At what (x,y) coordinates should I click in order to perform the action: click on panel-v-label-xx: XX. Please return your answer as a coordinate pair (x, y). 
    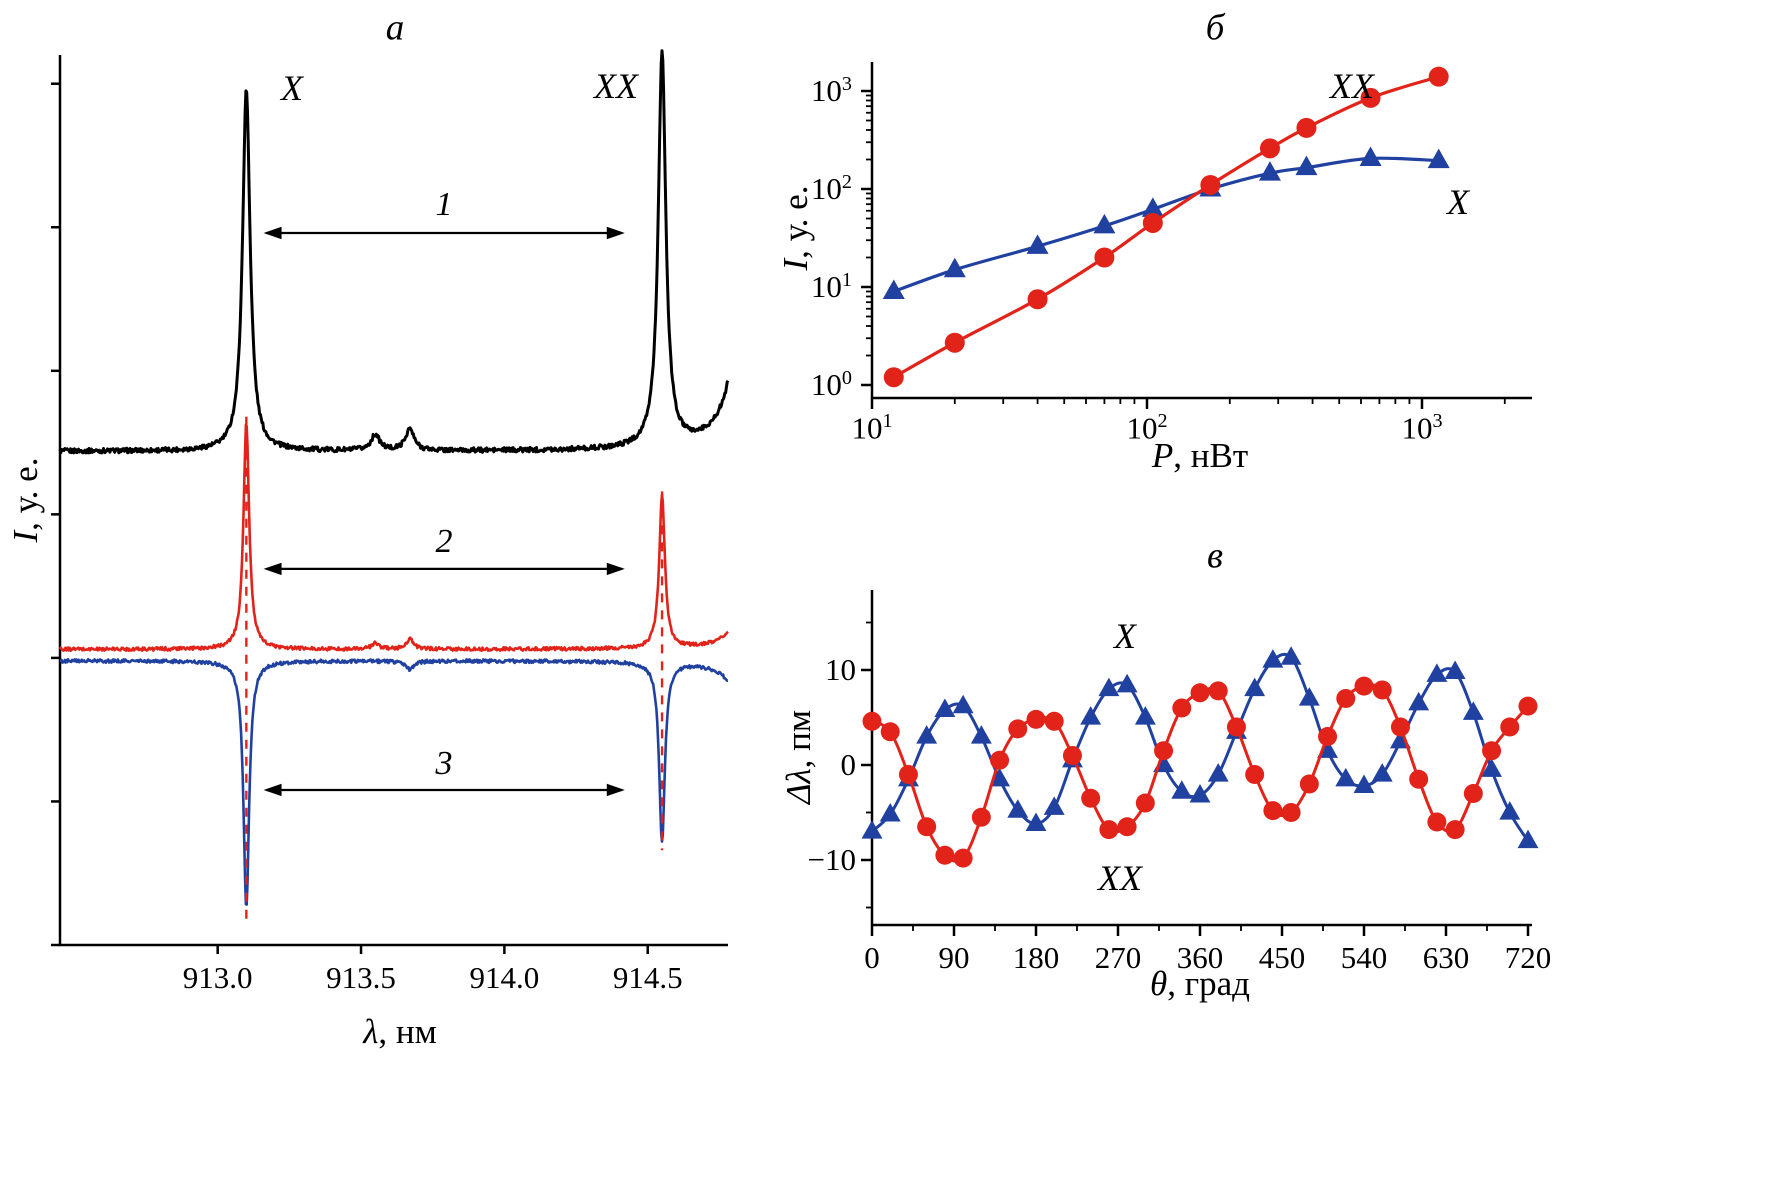
    Looking at the image, I should click on (1120, 878).